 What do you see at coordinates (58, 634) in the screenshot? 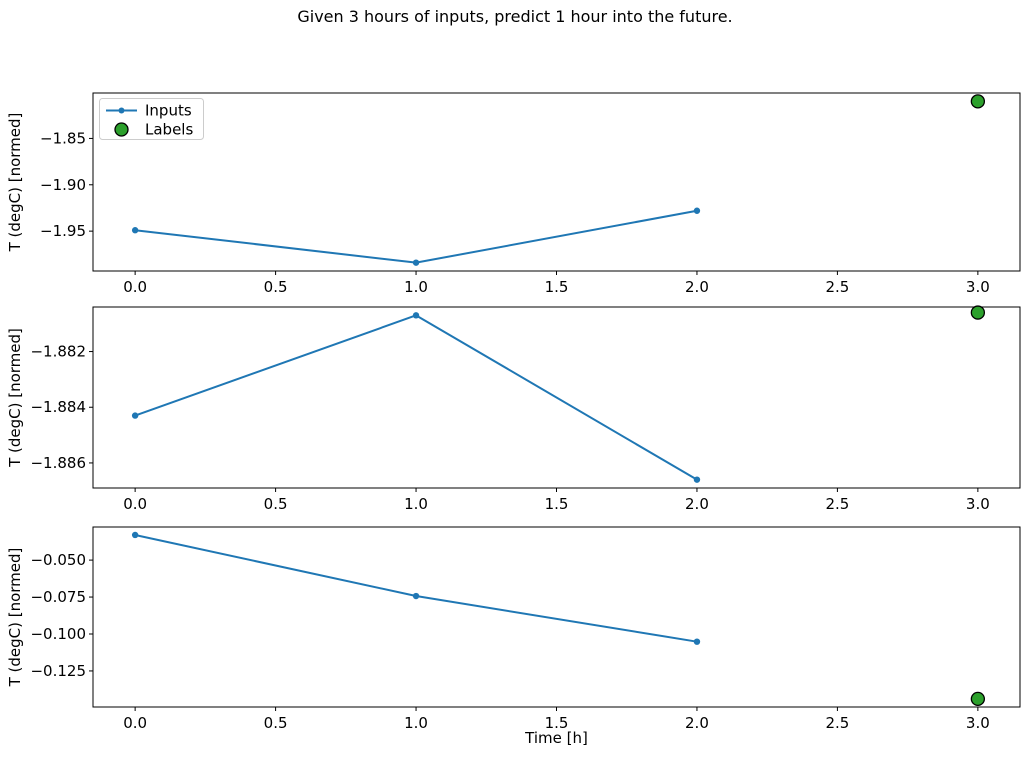
I see `y-tick-label: −0.100` at bounding box center [58, 634].